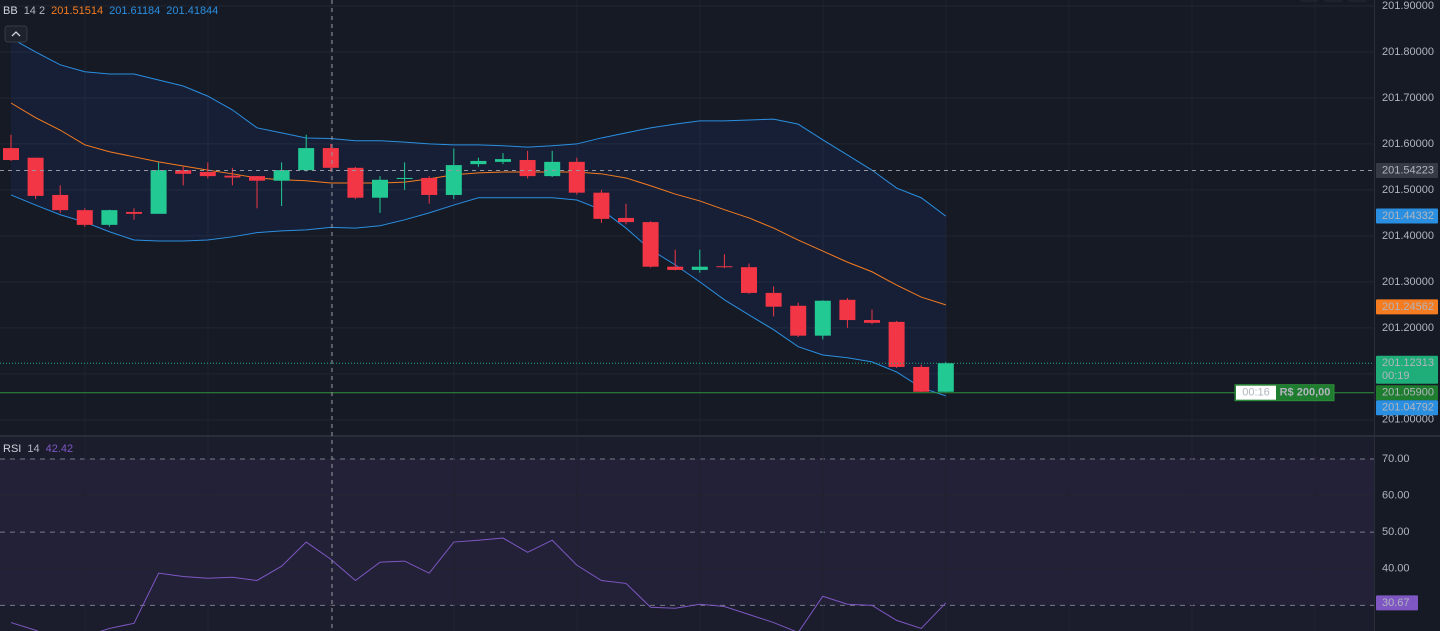 This screenshot has width=1440, height=631. Describe the element at coordinates (59, 449) in the screenshot. I see `legend-value: 42.42` at that location.